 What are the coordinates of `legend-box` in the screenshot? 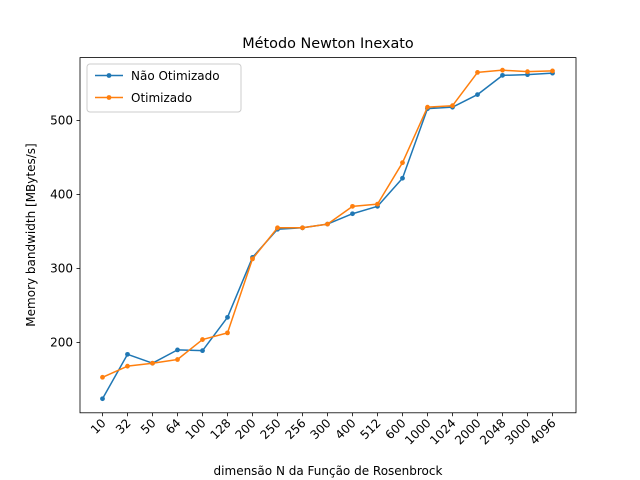 It's located at (164, 88).